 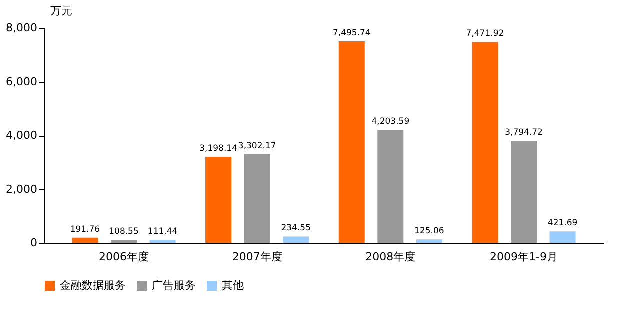 I want to click on x-tick-label: 2006年度, so click(x=124, y=257).